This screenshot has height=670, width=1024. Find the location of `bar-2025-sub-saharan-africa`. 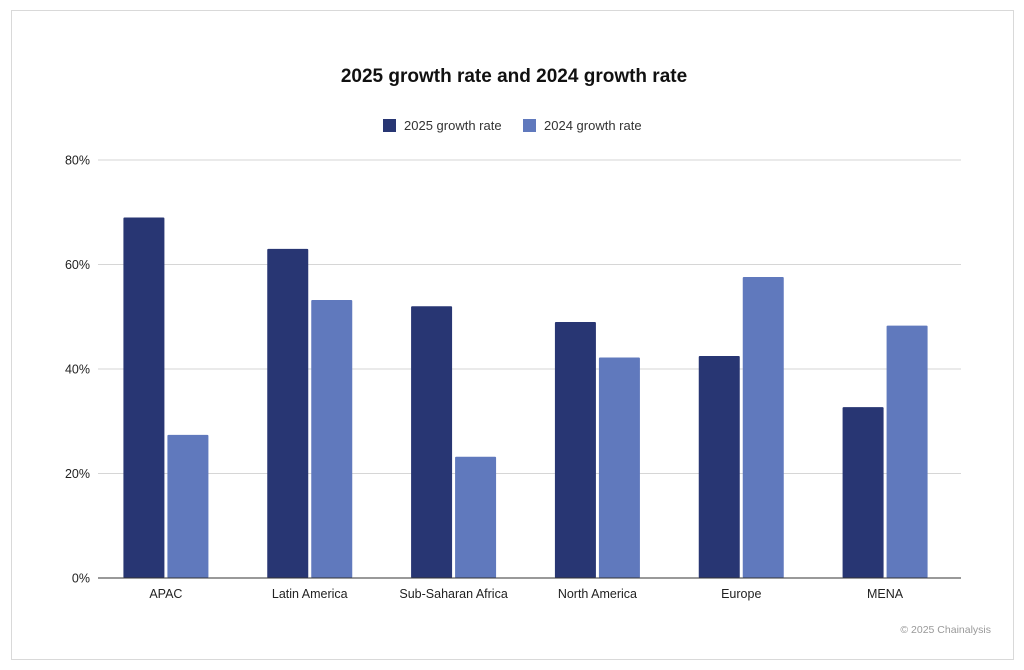

bar-2025-sub-saharan-africa is located at coordinates (432, 442).